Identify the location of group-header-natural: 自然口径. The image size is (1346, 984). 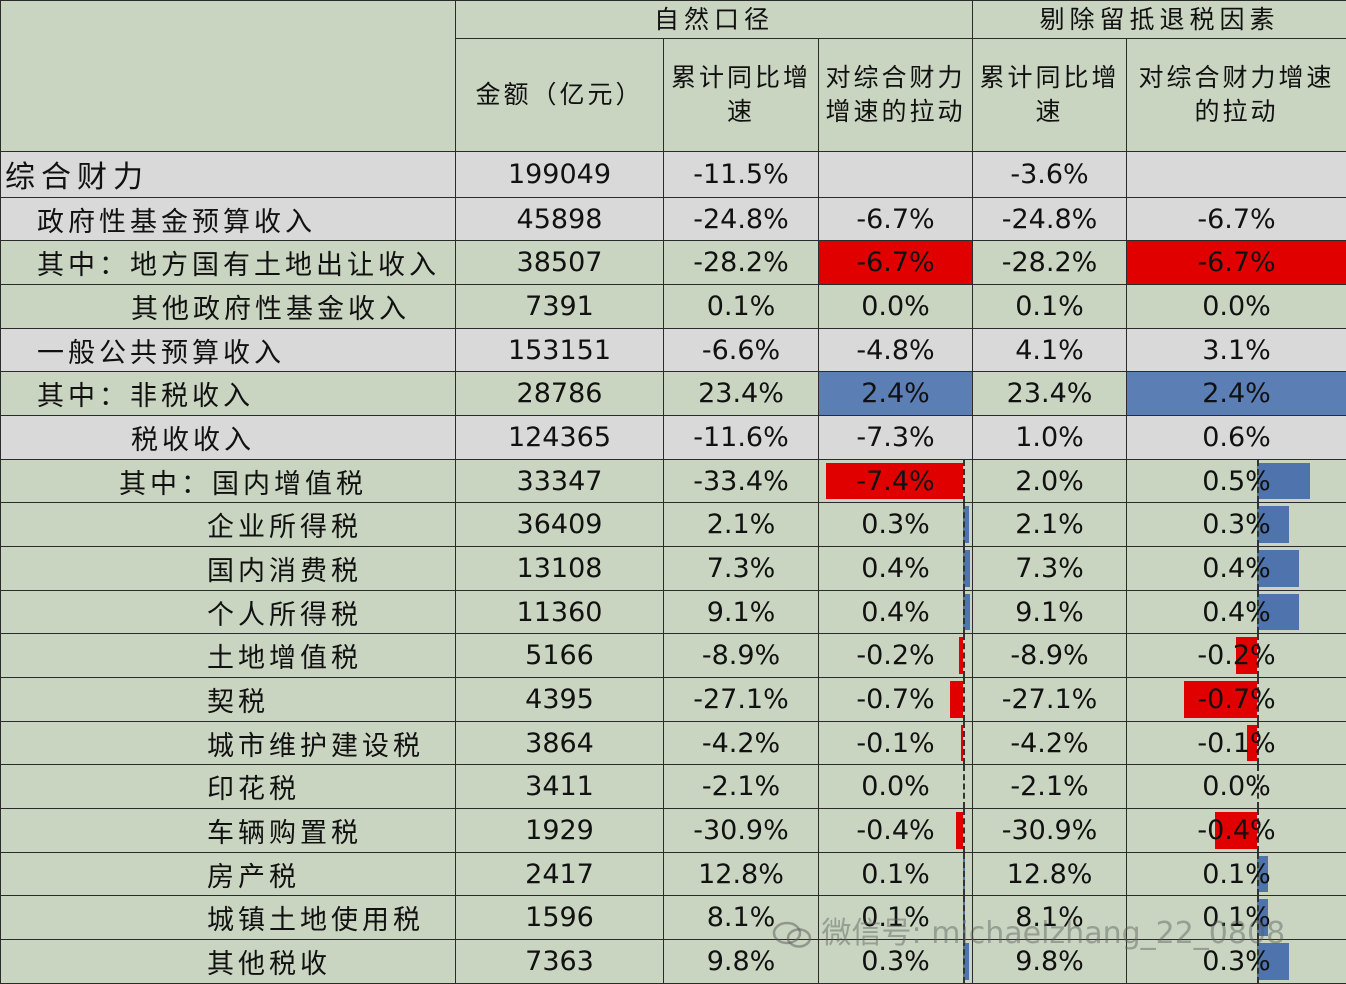
(714, 19).